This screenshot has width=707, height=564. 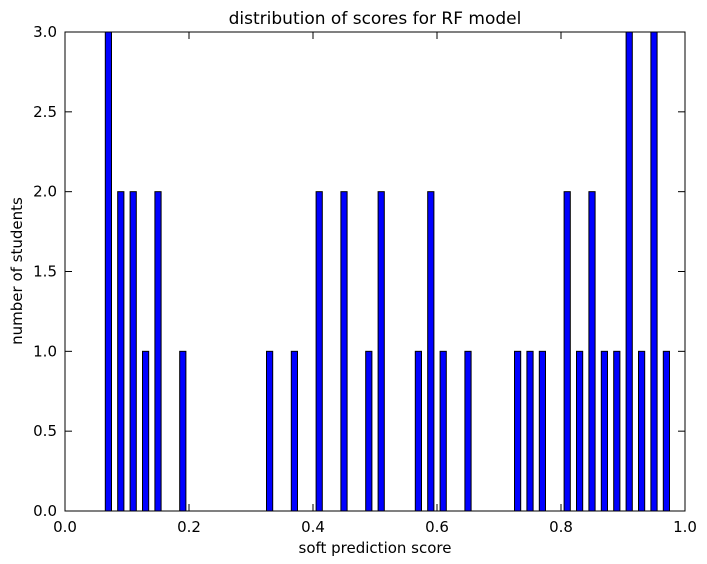 What do you see at coordinates (45, 272) in the screenshot?
I see `y-tick-label-3: 1.5` at bounding box center [45, 272].